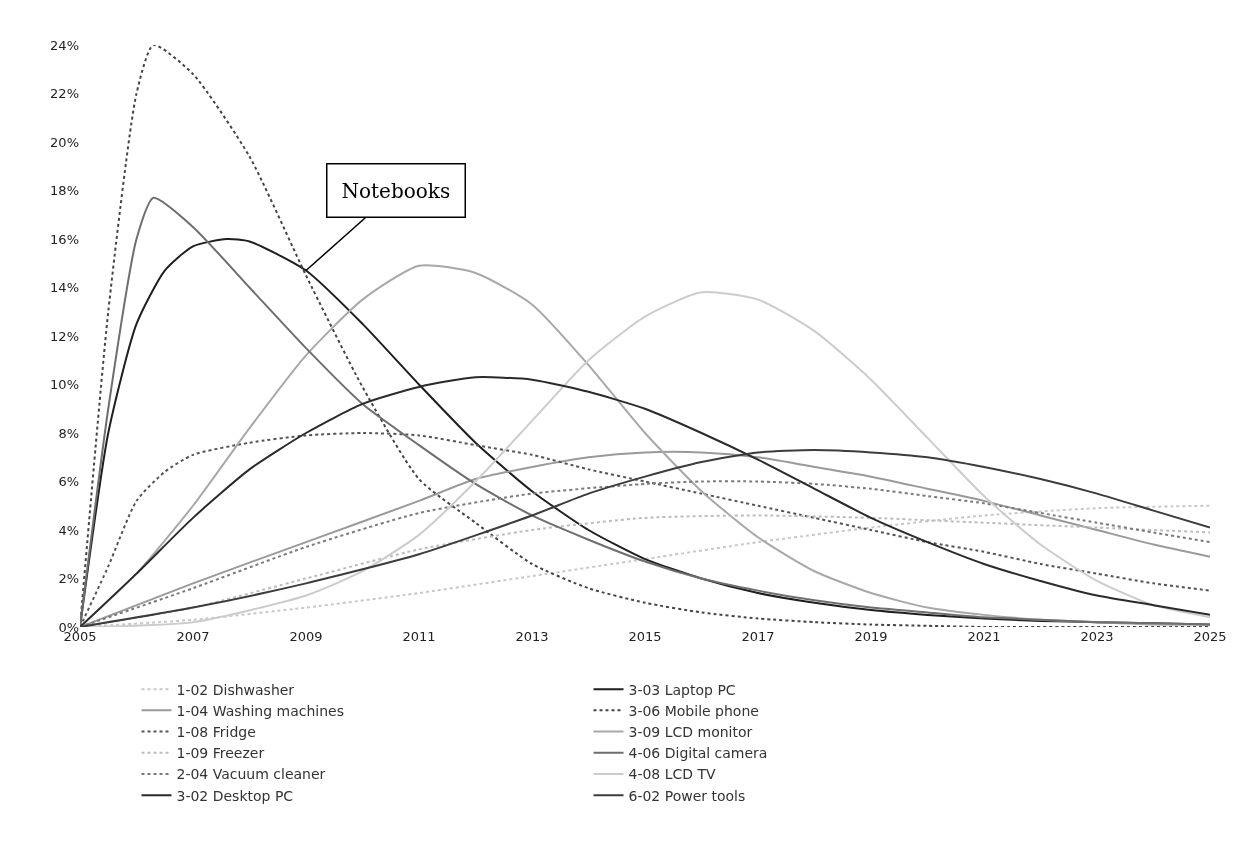  I want to click on x-tick-label: 2015, so click(645, 636).